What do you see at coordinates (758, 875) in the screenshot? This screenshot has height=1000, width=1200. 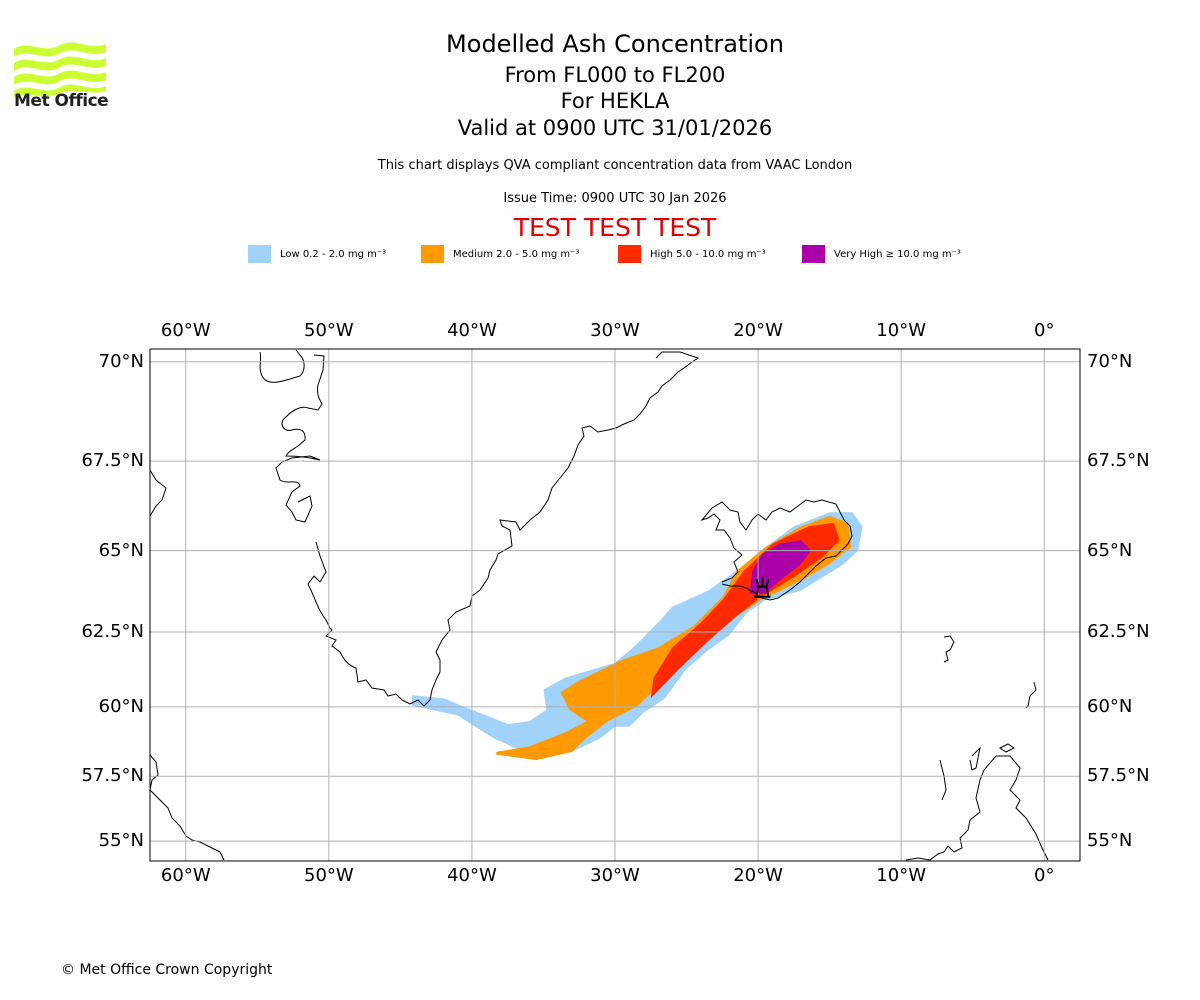 I see `lon-tick-label-bottom: 20°W` at bounding box center [758, 875].